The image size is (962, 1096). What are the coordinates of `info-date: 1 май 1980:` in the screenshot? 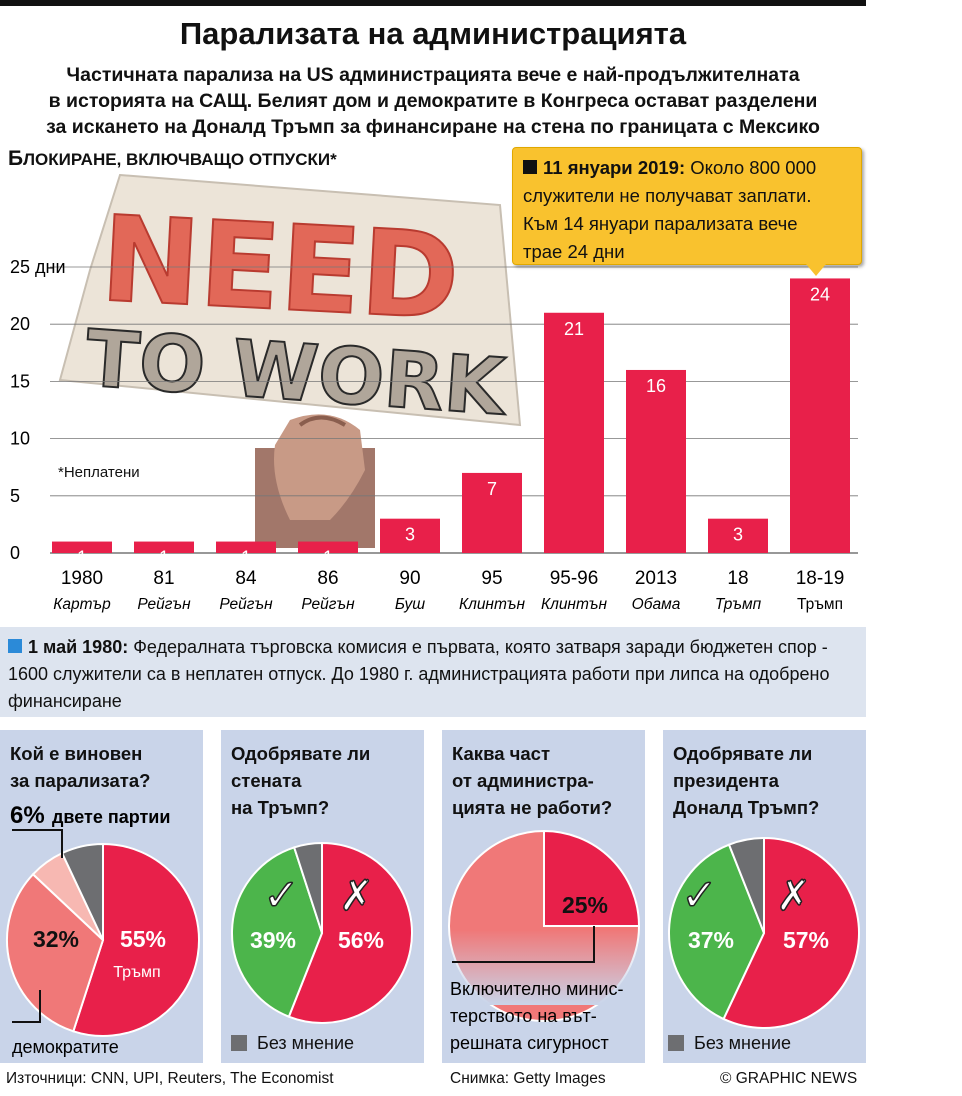 It's located at (78, 647).